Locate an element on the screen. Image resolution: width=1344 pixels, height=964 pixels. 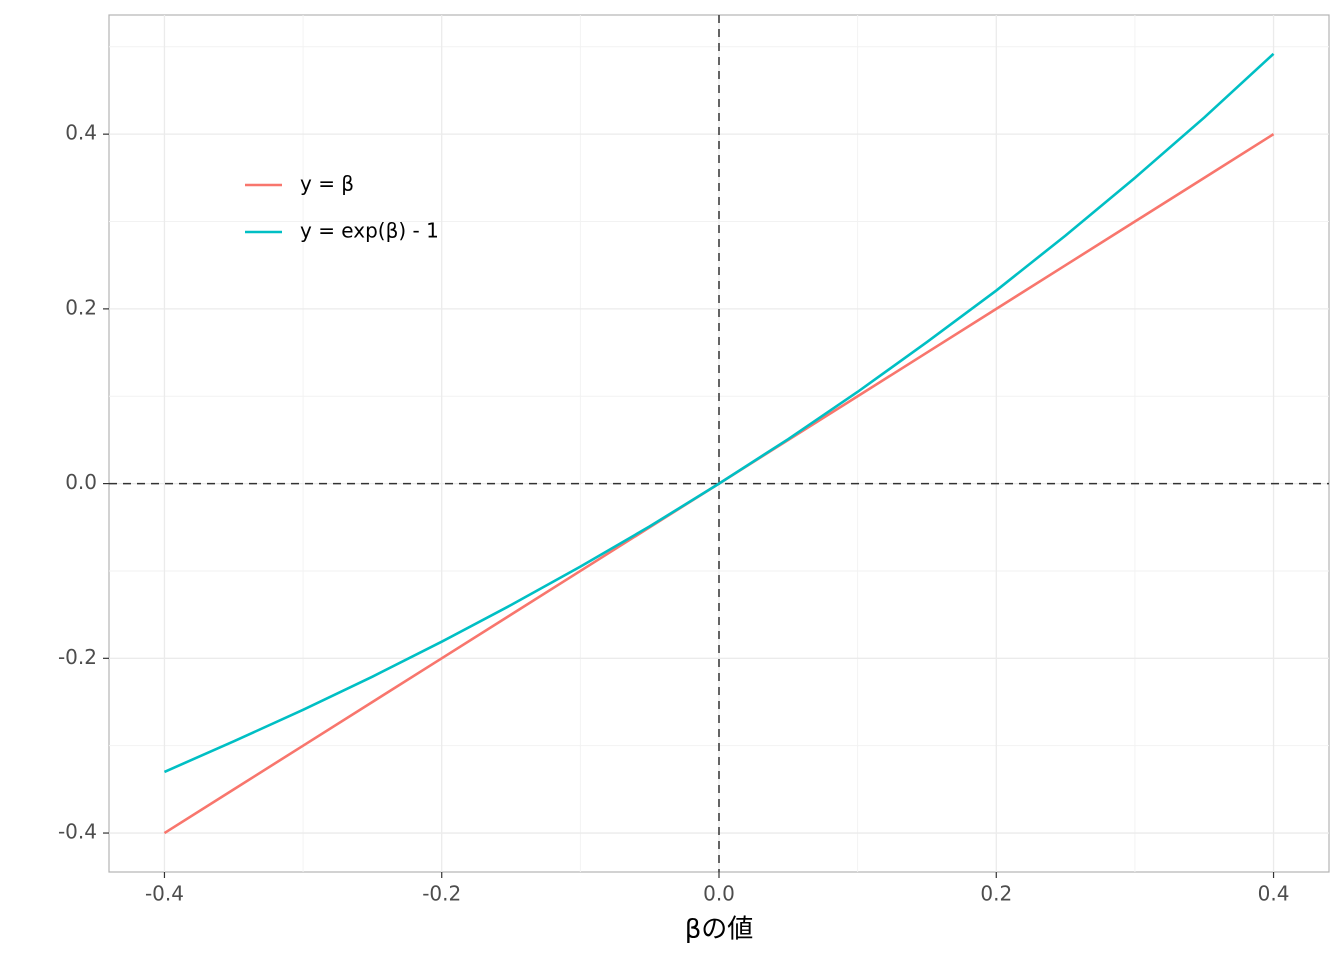
x-axis-label: βの値 is located at coordinates (719, 930).